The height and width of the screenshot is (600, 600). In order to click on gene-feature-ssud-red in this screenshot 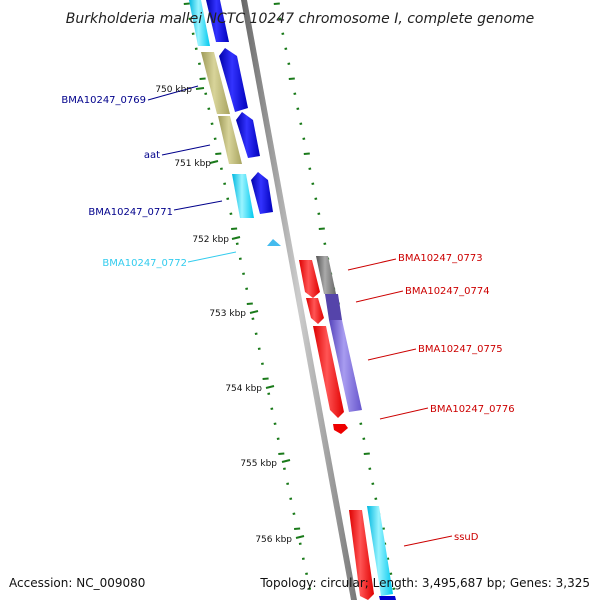, I will do `click(361, 555)`.